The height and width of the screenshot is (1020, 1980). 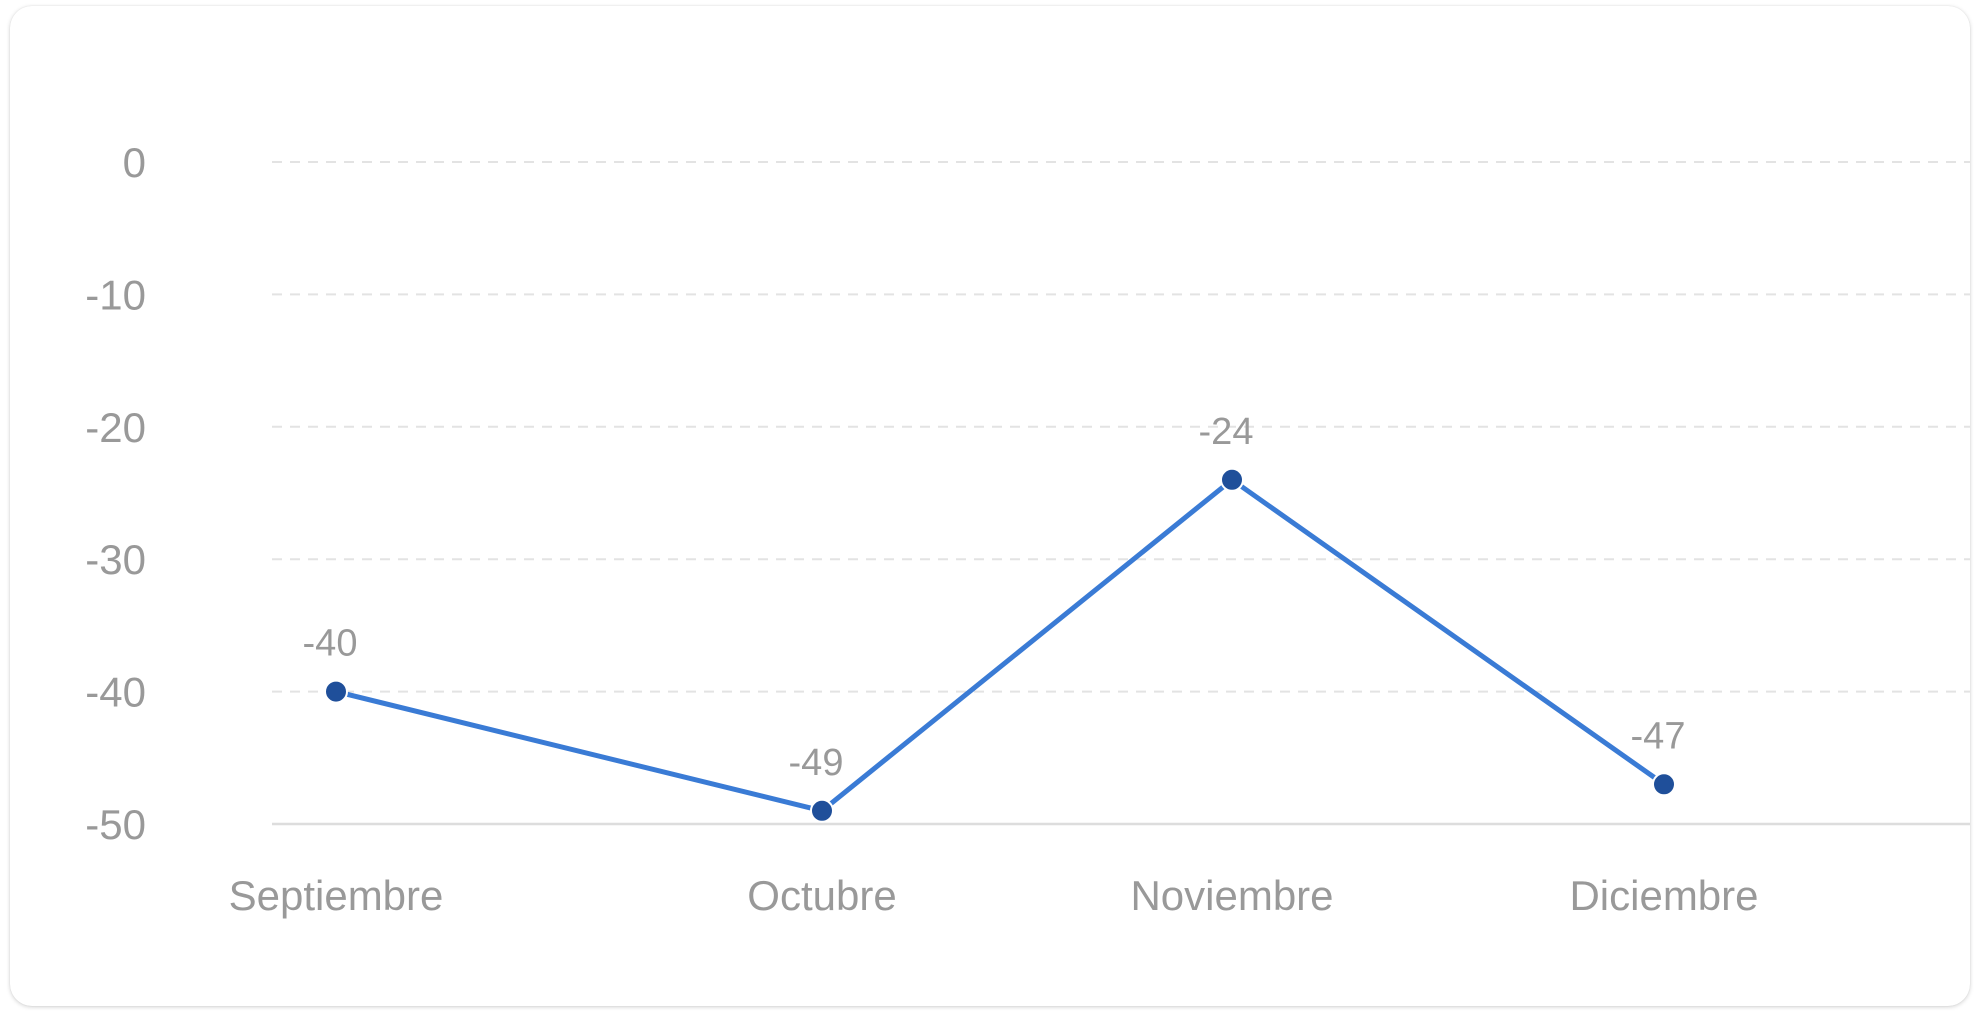 I want to click on x-tick-label: Diciembre, so click(x=1663, y=895).